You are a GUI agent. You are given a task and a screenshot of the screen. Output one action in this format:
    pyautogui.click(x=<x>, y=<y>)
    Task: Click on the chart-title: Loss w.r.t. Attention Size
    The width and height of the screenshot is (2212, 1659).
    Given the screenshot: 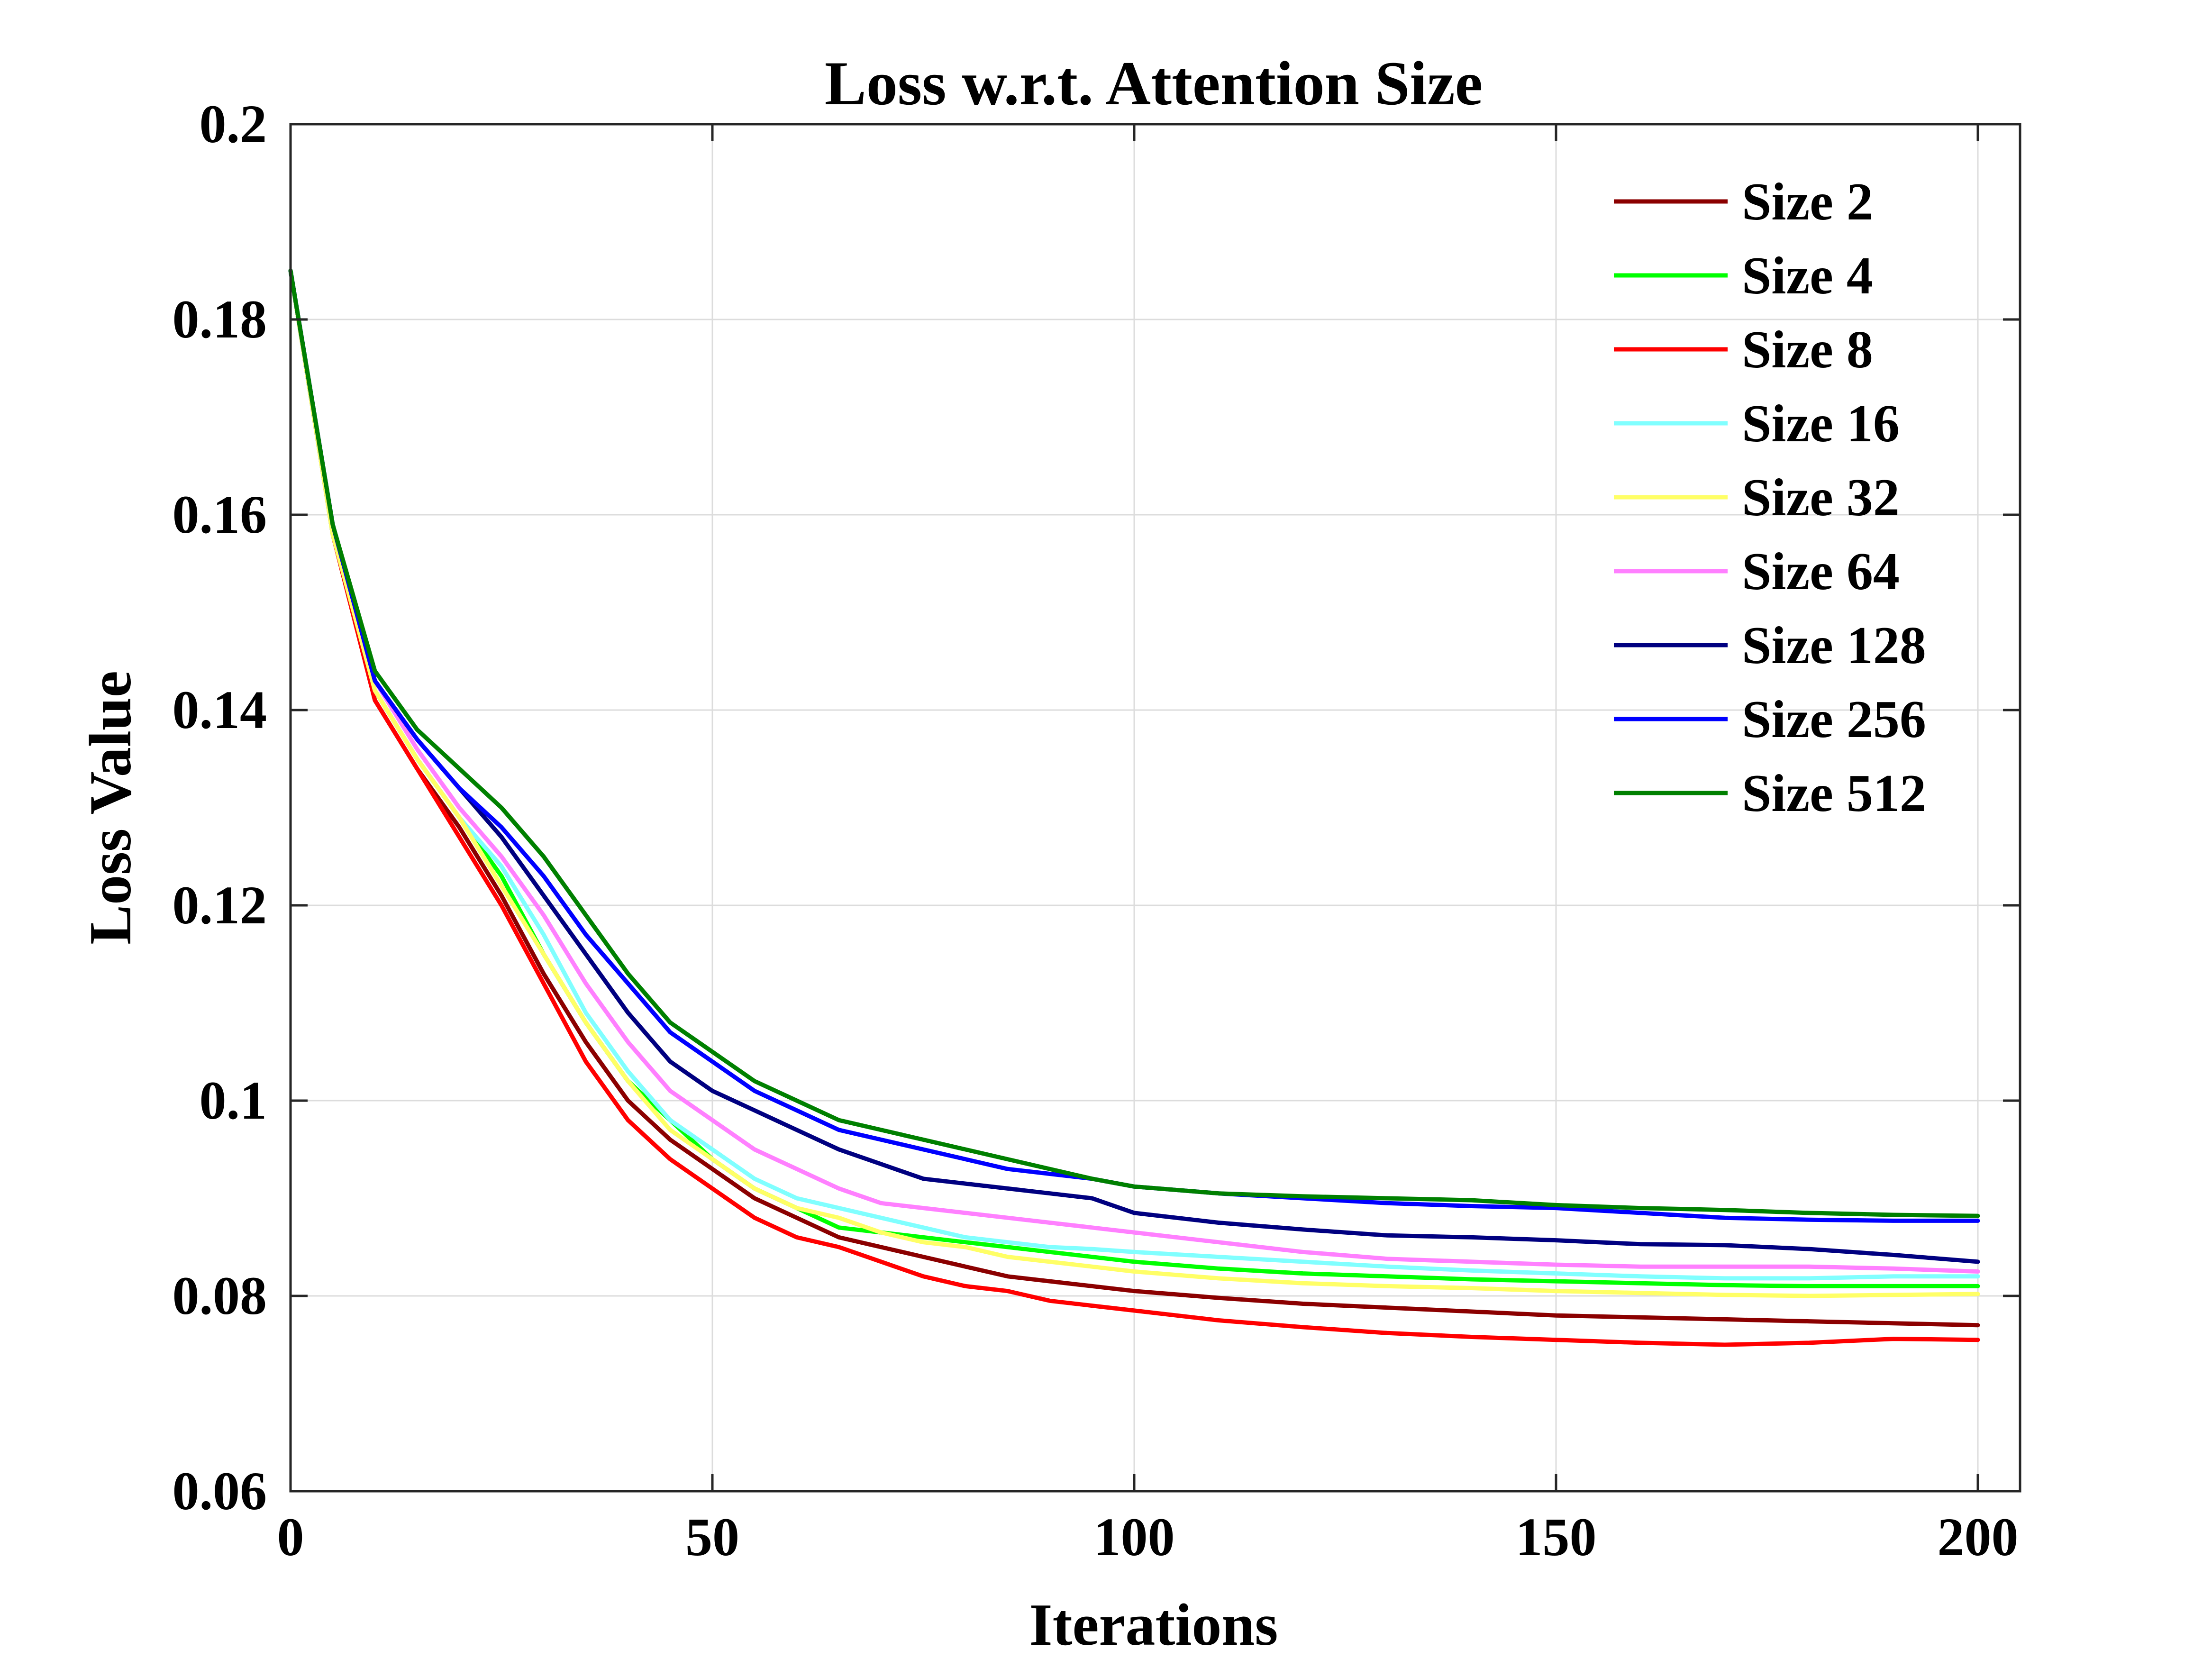 What is the action you would take?
    pyautogui.click(x=1154, y=83)
    